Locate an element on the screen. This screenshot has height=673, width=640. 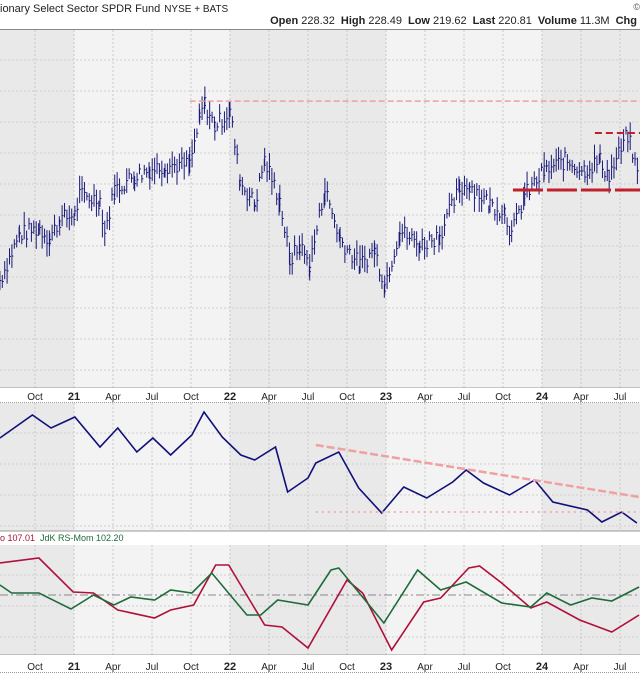
ohlc-value-last: 220.81 is located at coordinates (515, 21).